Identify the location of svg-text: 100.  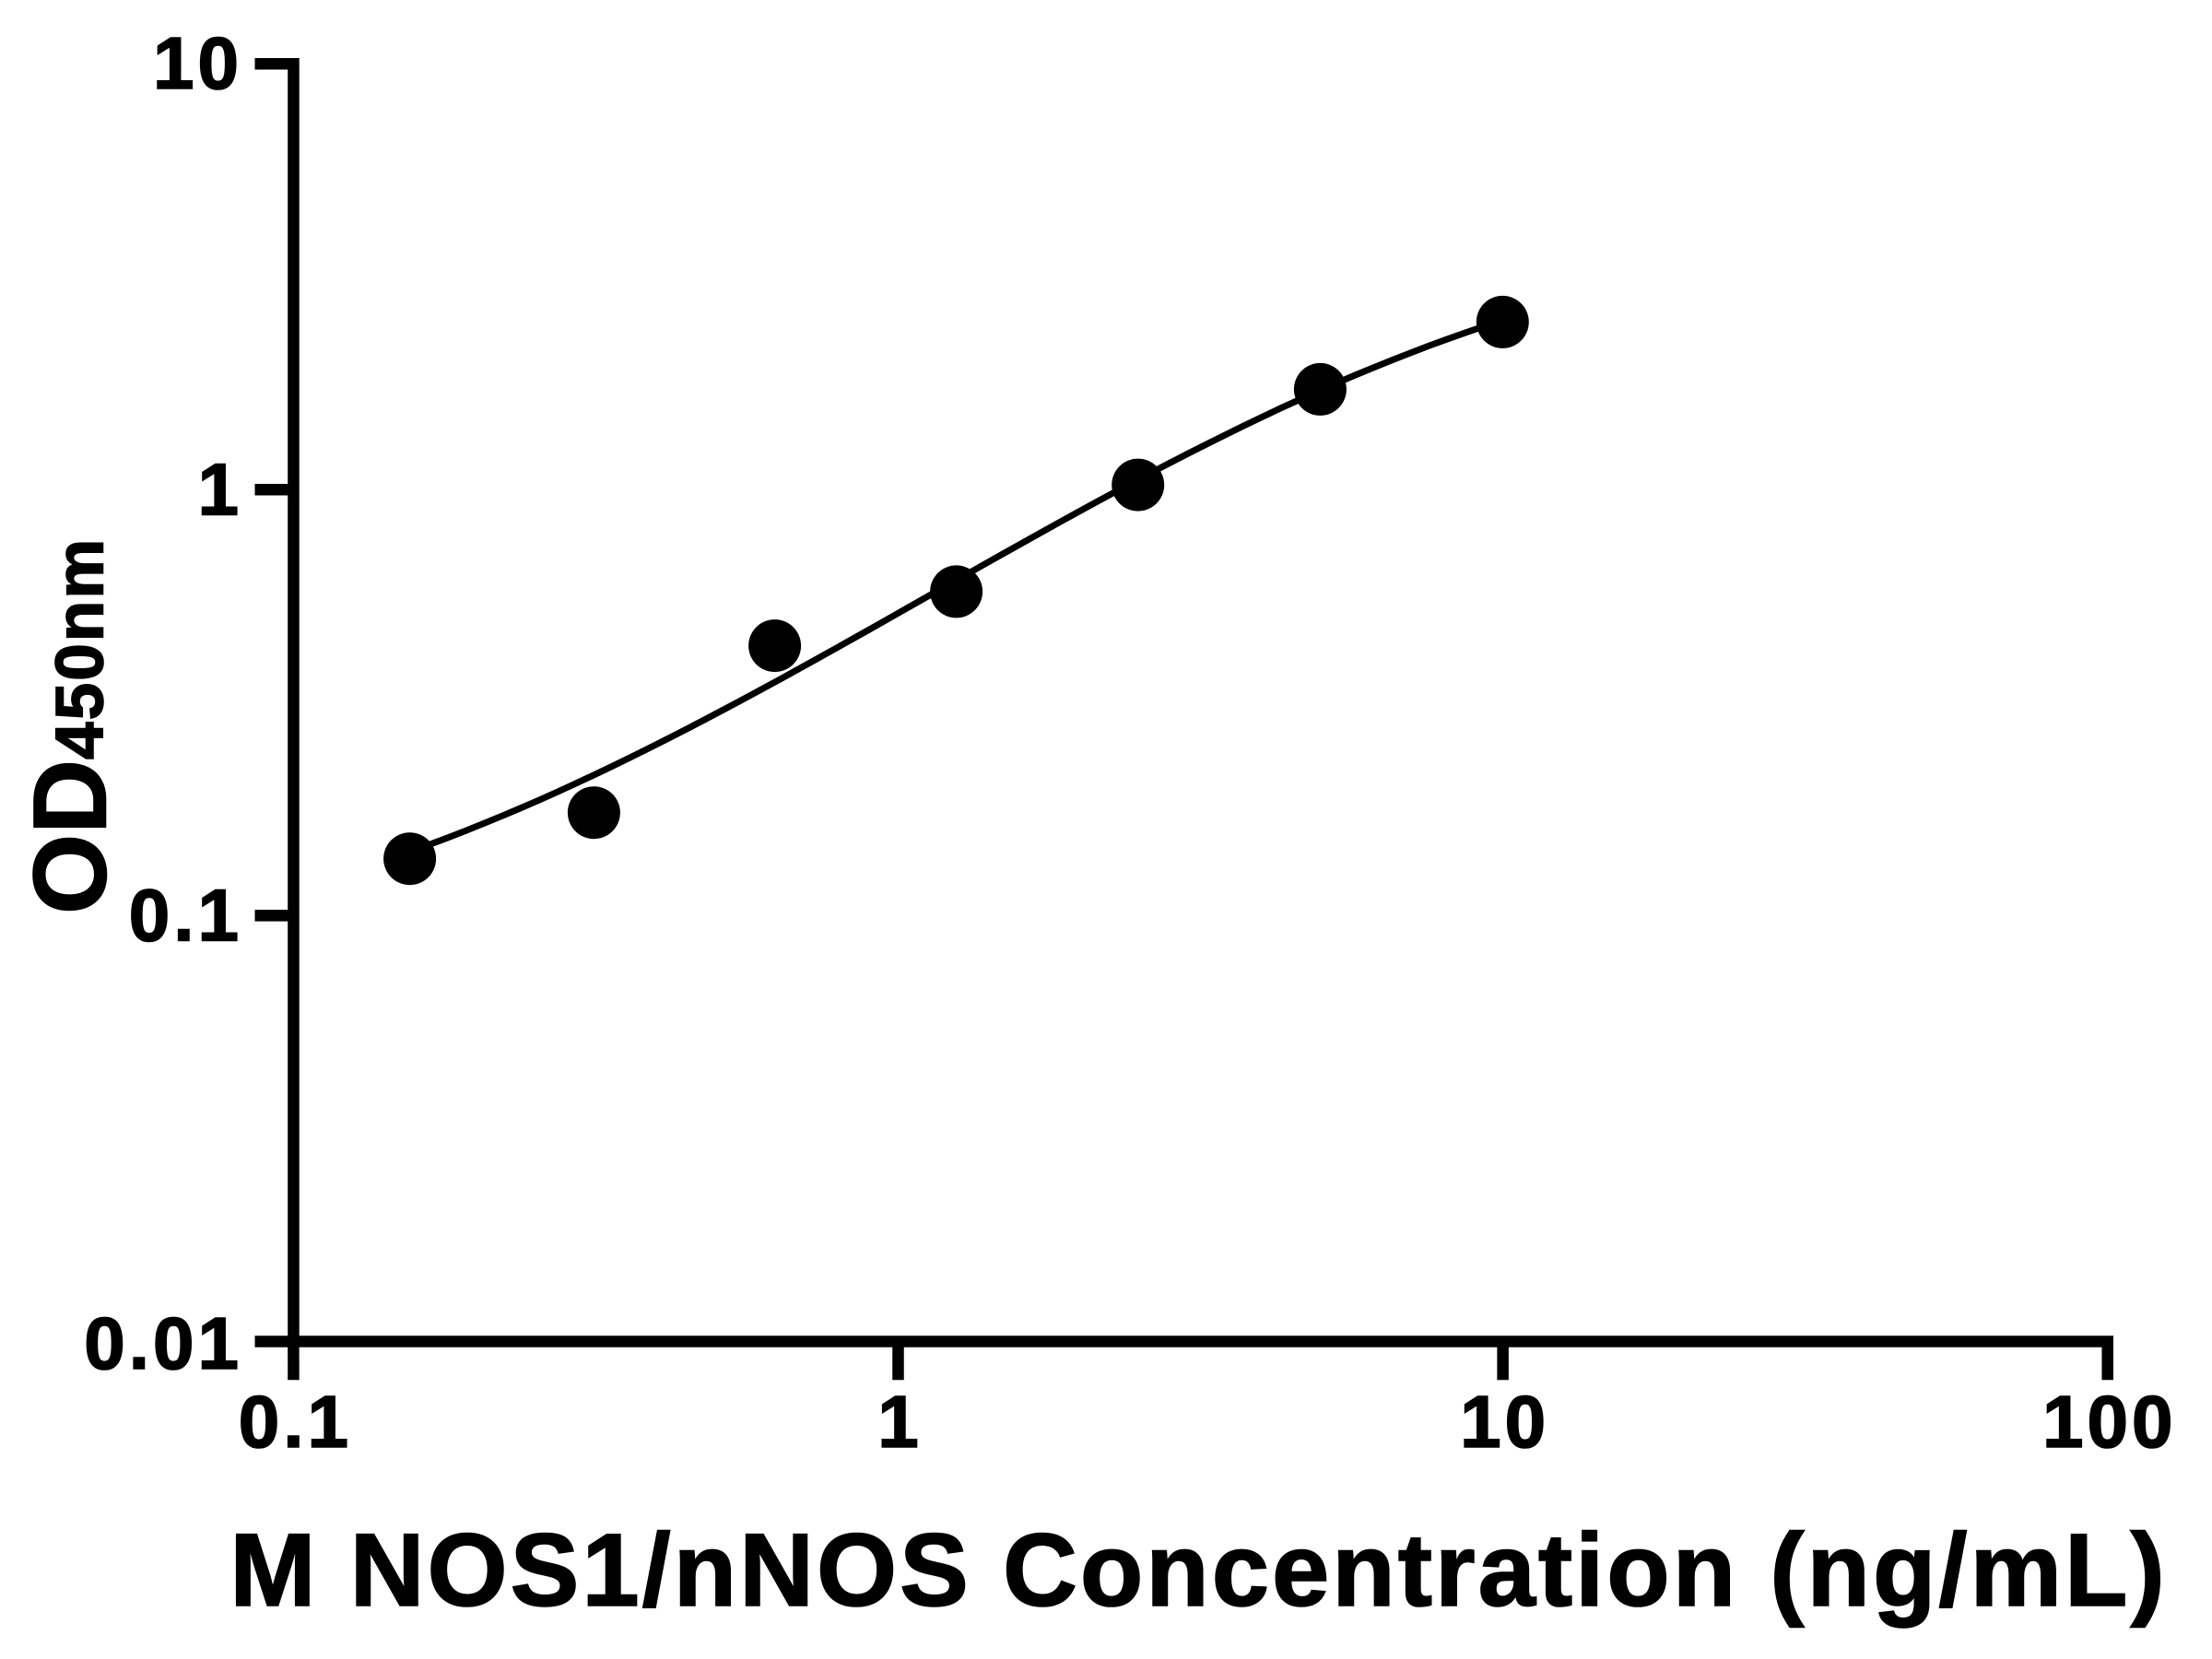
(2109, 1422).